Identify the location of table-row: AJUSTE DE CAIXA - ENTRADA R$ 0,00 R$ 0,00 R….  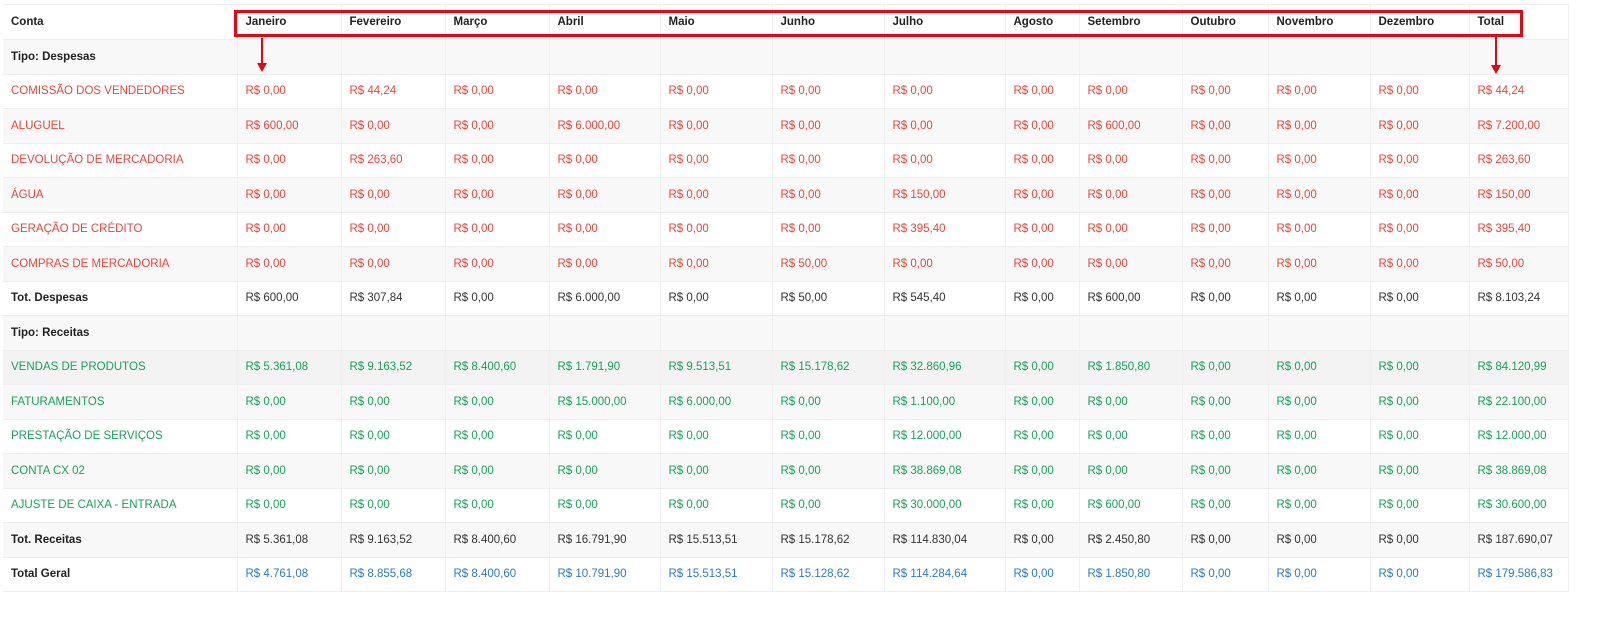
(786, 505).